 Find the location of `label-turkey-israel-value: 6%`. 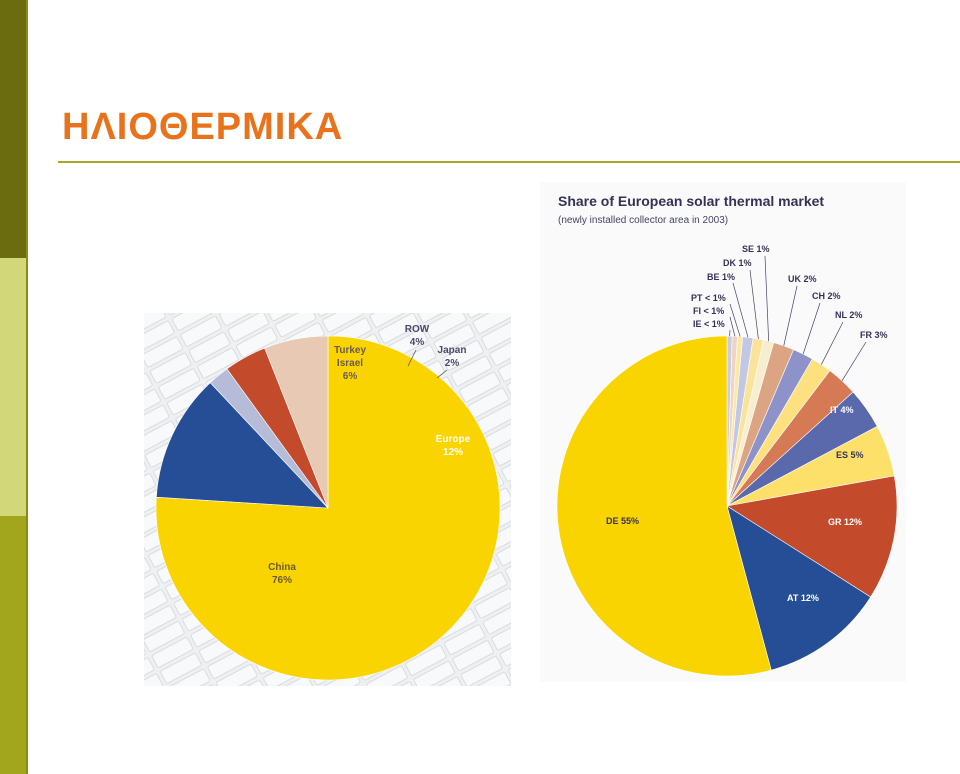

label-turkey-israel-value: 6% is located at coordinates (350, 376).